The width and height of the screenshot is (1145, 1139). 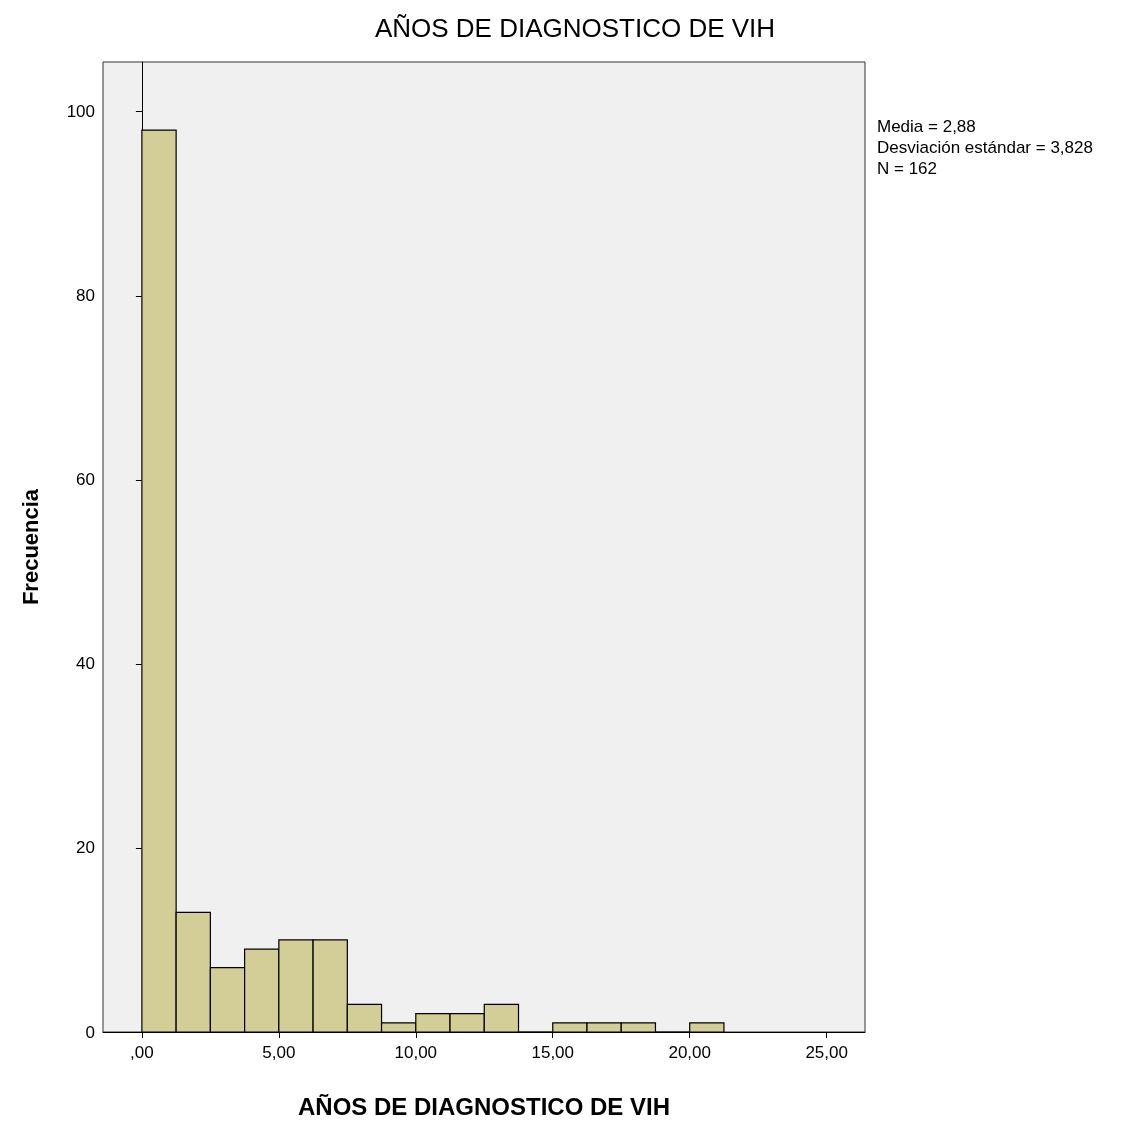 I want to click on text: N = 162, so click(x=907, y=168).